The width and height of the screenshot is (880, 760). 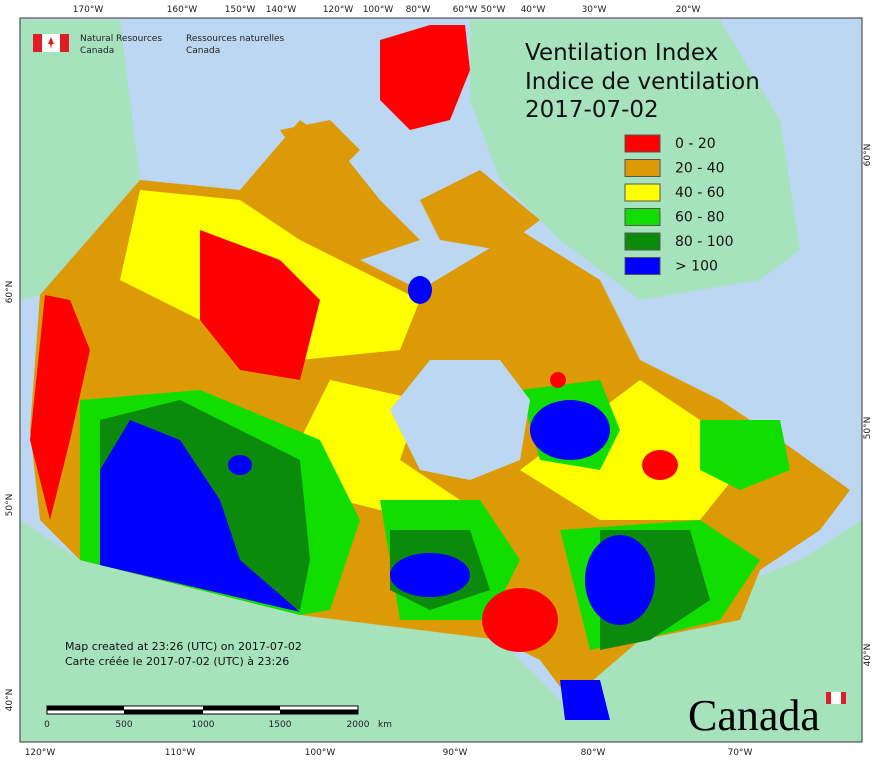 What do you see at coordinates (696, 267) in the screenshot?
I see `legend-label: > 100` at bounding box center [696, 267].